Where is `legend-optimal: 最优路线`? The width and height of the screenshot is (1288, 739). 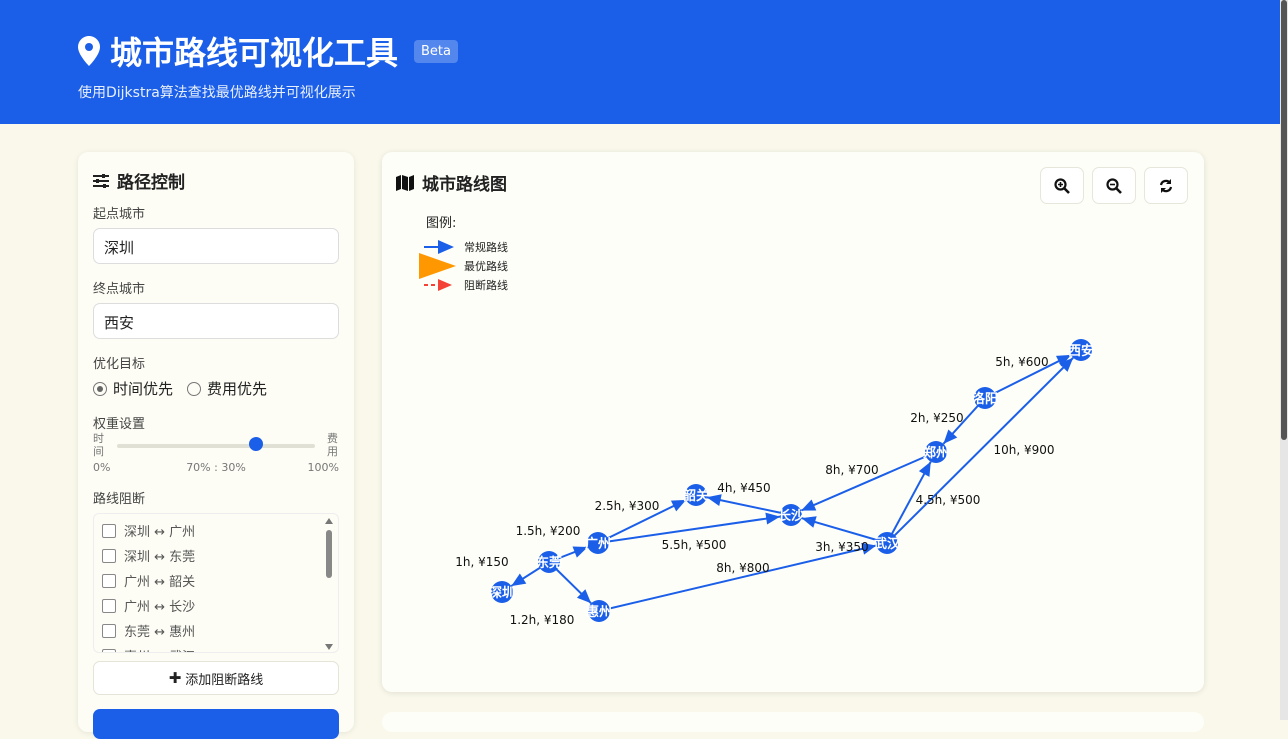 legend-optimal: 最优路线 is located at coordinates (463, 265).